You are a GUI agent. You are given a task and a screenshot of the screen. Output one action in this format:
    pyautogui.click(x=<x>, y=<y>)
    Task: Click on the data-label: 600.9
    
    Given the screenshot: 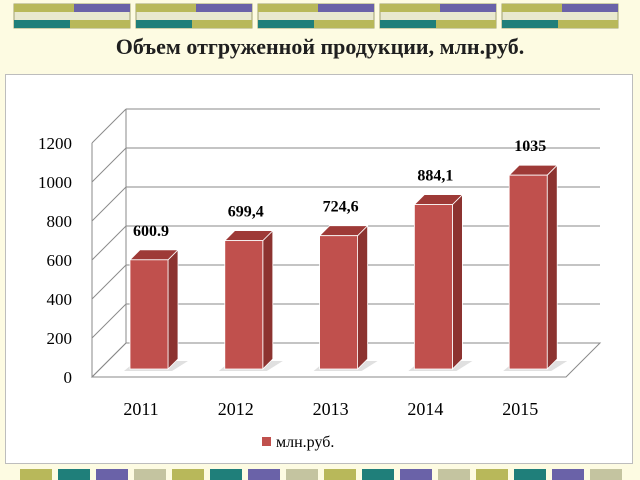 What is the action you would take?
    pyautogui.click(x=151, y=231)
    